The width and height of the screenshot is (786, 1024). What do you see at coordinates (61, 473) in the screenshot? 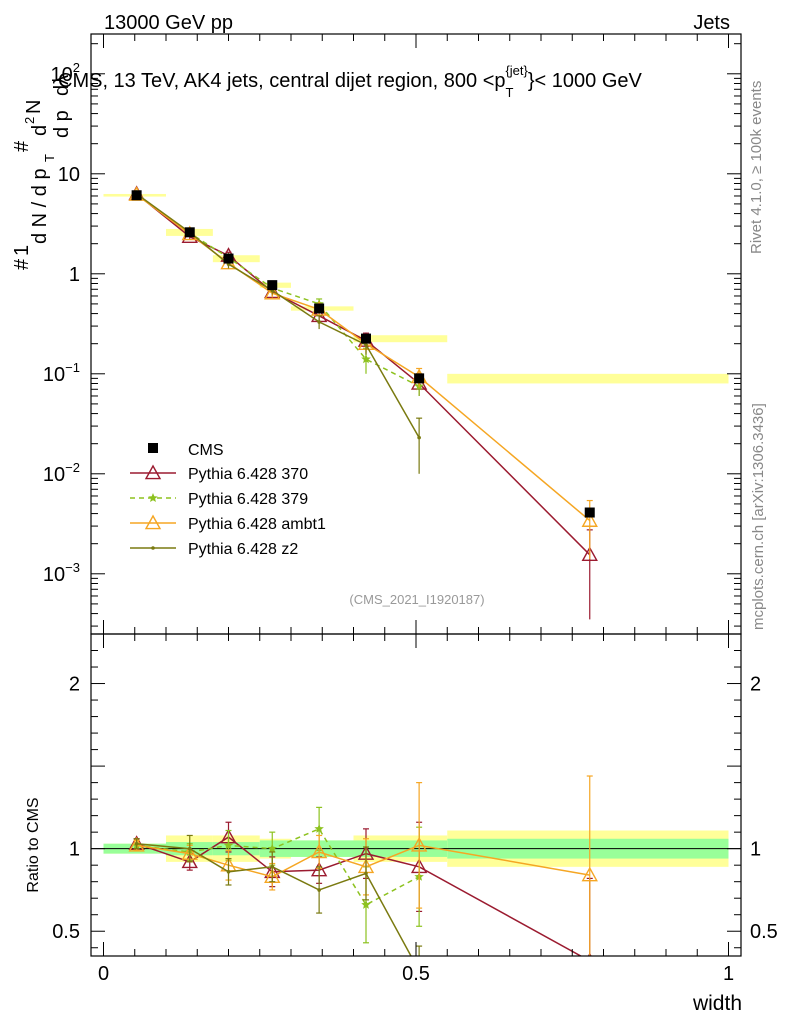
I see `y-tick-label-main: 10⁻²` at bounding box center [61, 473].